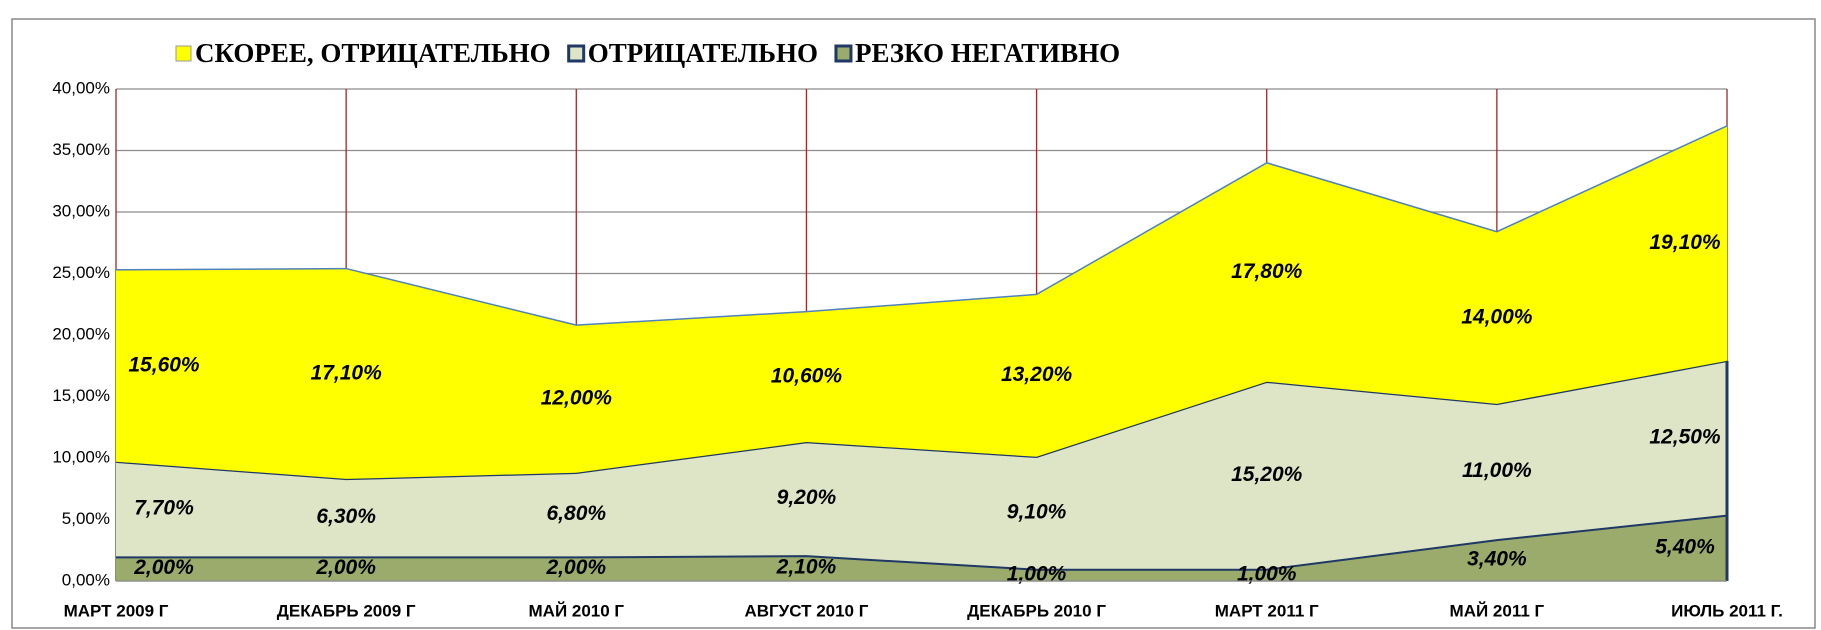 The width and height of the screenshot is (1821, 630). I want to click on value-label: 3,40%, so click(1497, 559).